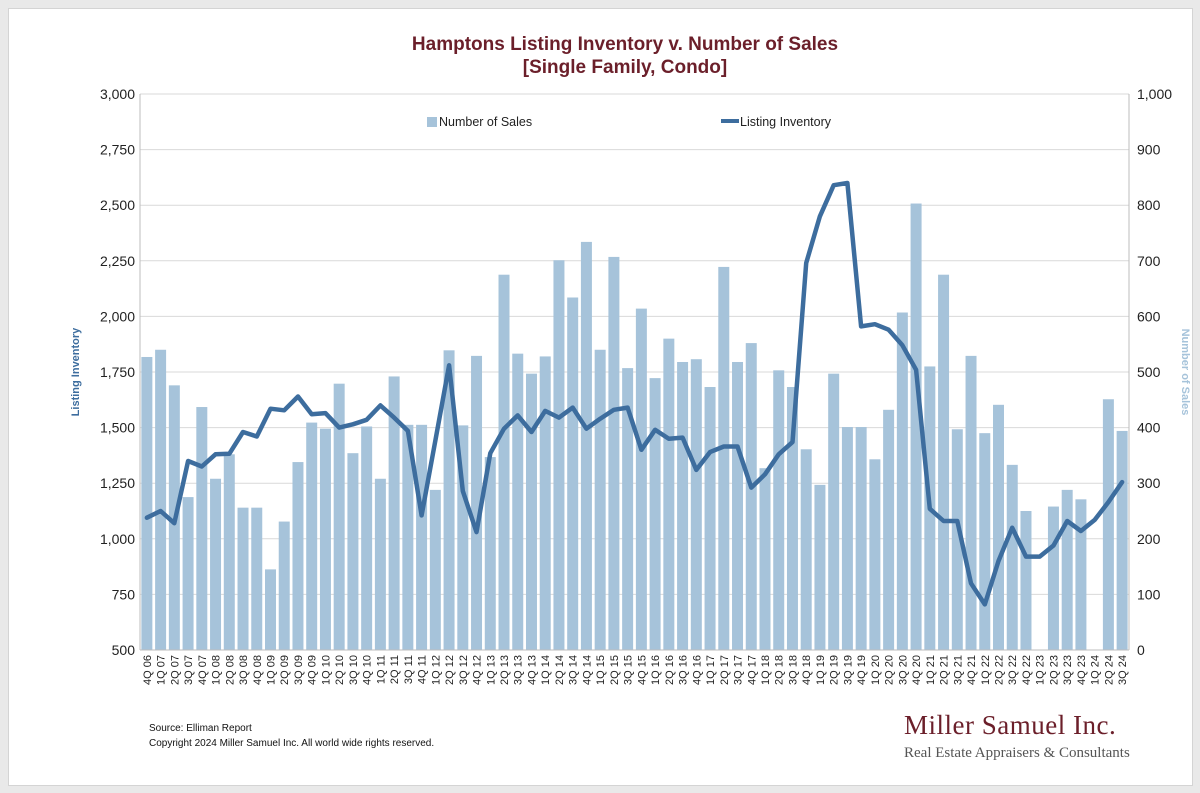 Image resolution: width=1200 pixels, height=793 pixels. What do you see at coordinates (313, 670) in the screenshot?
I see `x-tick-label: 4Q 09` at bounding box center [313, 670].